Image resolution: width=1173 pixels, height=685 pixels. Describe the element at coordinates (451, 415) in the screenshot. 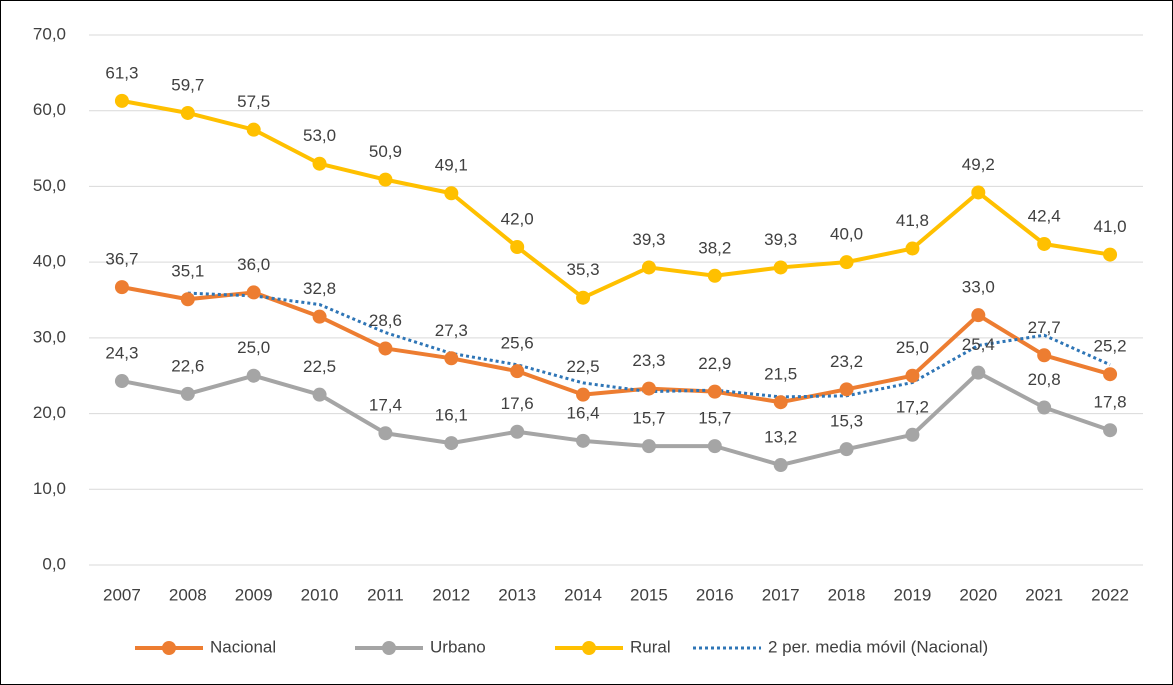

I see `data-label: 16,1` at that location.